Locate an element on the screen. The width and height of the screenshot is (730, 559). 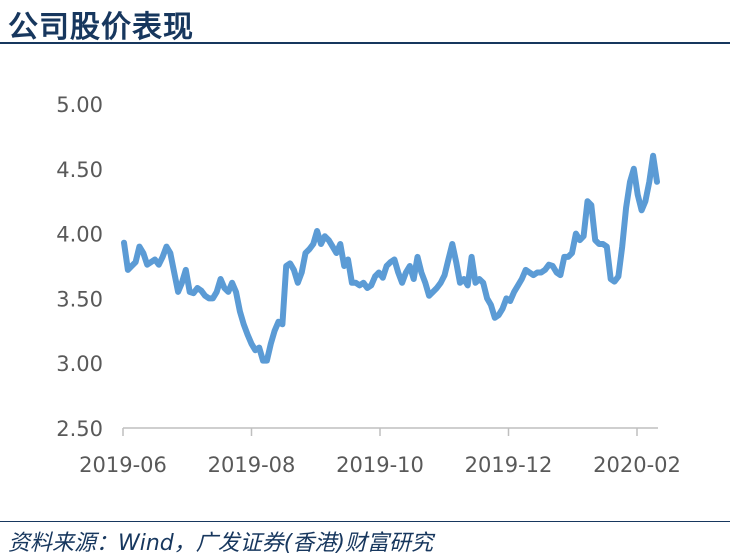
y-axis-tick-labels: 5.00 4.50 4.00 3.50 3.00 2.50 is located at coordinates (79, 267).